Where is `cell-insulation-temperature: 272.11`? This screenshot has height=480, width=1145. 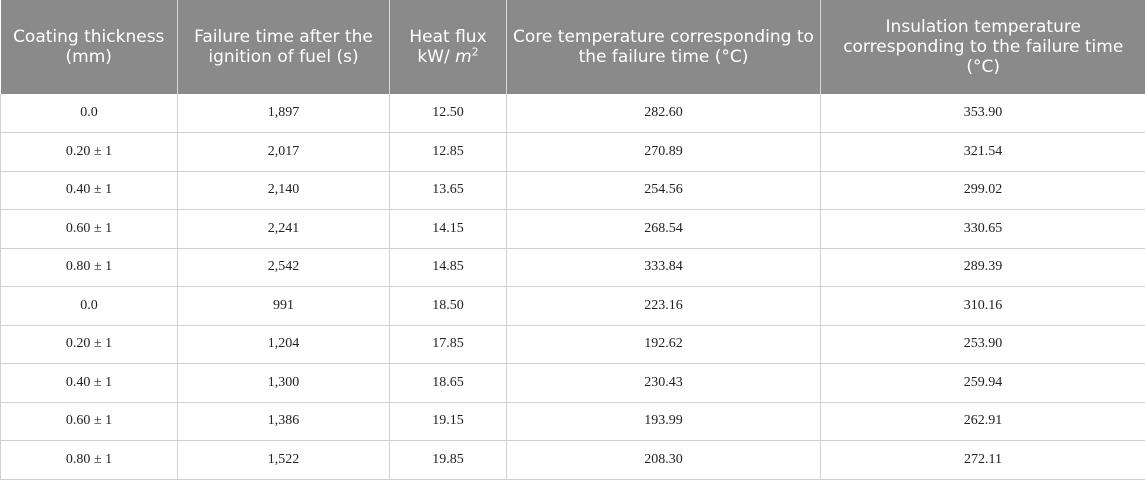
cell-insulation-temperature: 272.11 is located at coordinates (983, 460).